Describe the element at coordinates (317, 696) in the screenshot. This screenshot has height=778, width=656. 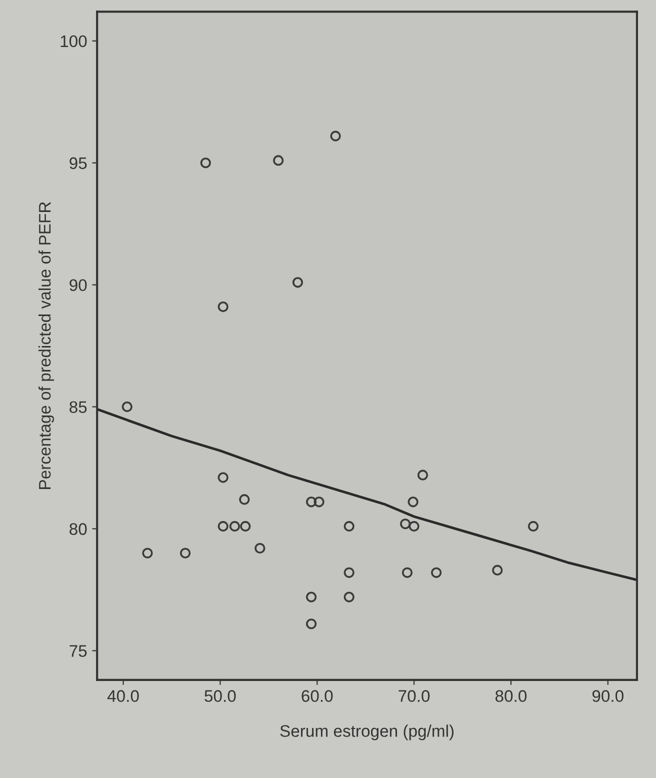
I see `x-tick-label: 60.0` at that location.